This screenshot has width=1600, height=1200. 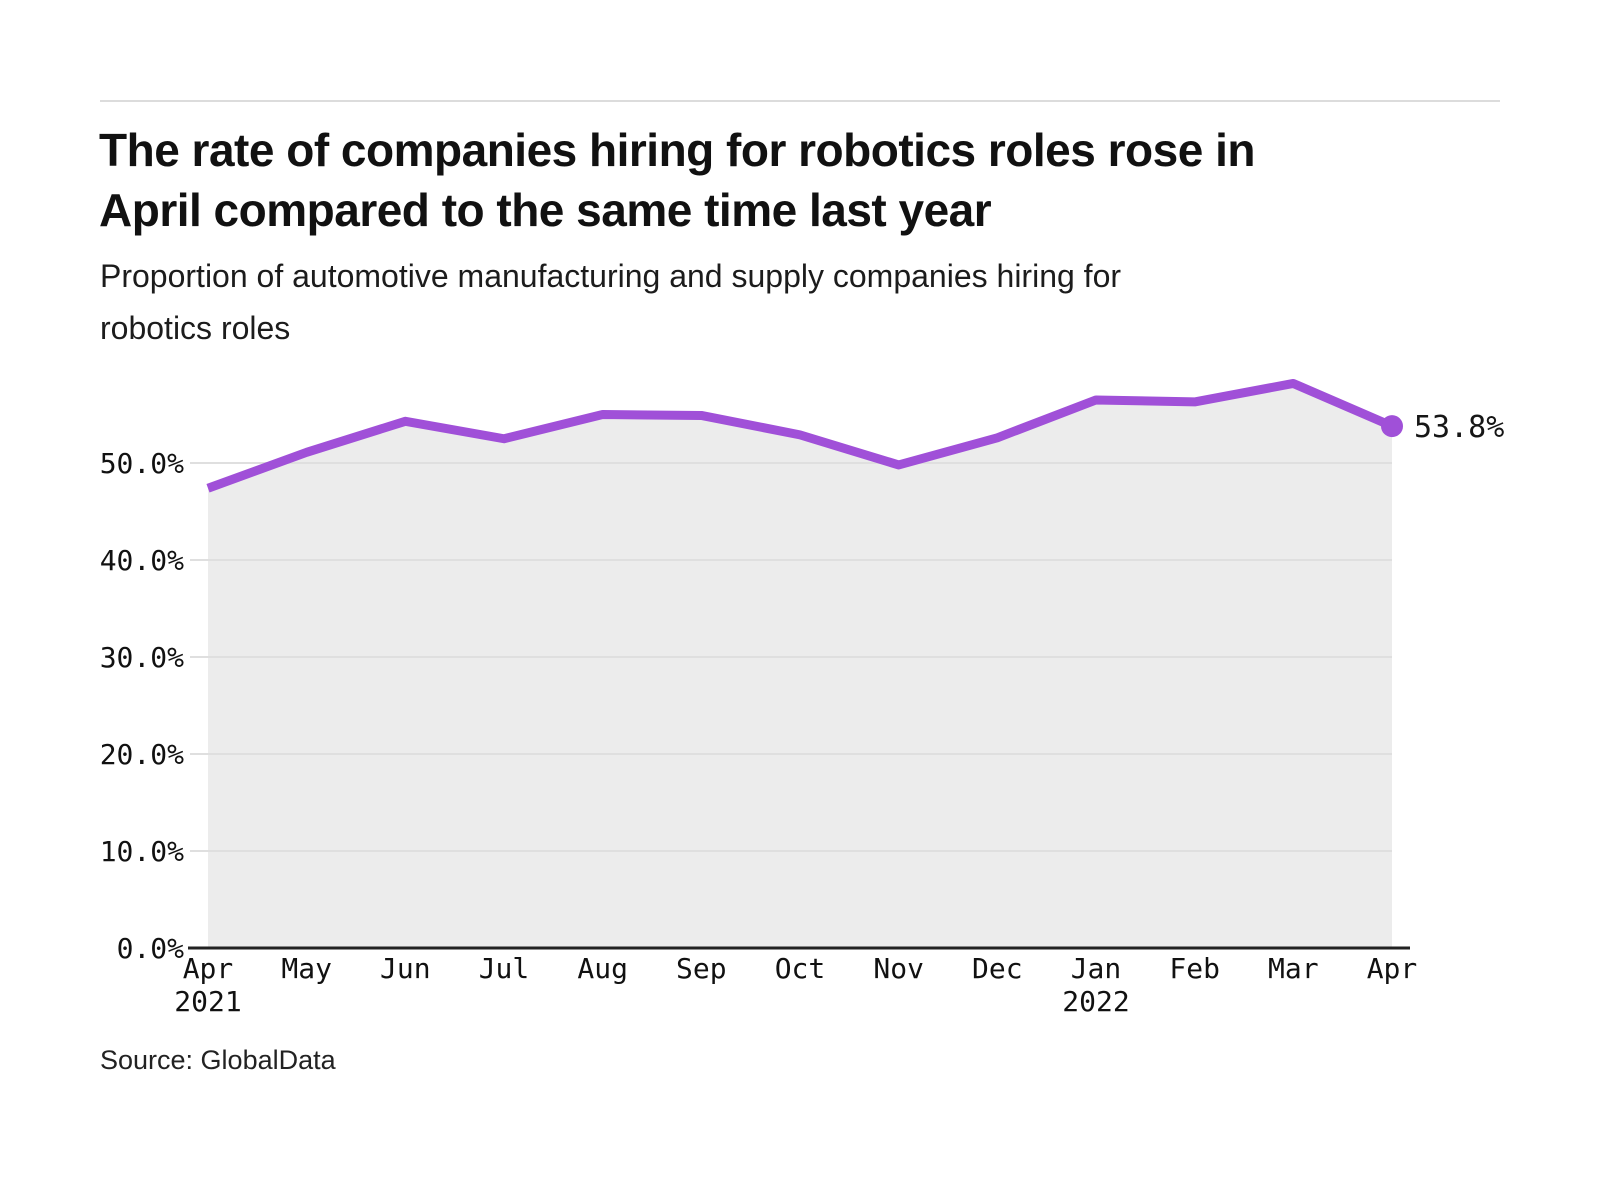 I want to click on x-tick-label-10: Feb, so click(x=1194, y=968).